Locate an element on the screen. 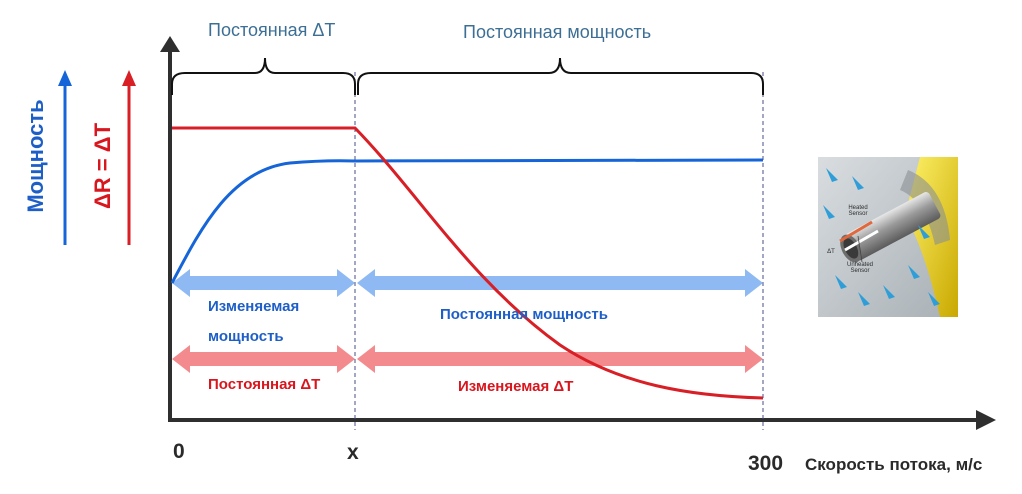 The width and height of the screenshot is (1022, 494). band-label-constant-delta-t: Постоянная ΔT is located at coordinates (264, 384).